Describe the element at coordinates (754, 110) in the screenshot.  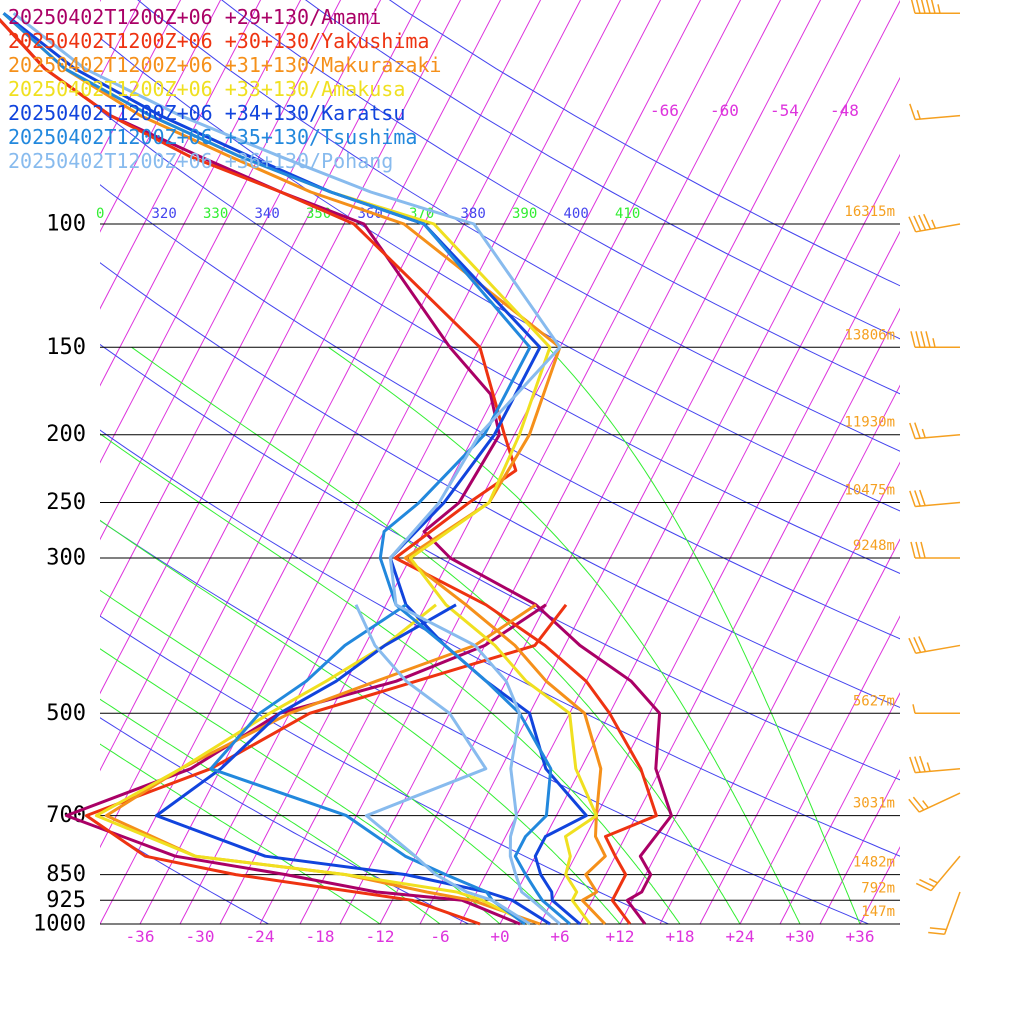
I see `upper-temperature-labels: -66 -60 -54 -48` at that location.